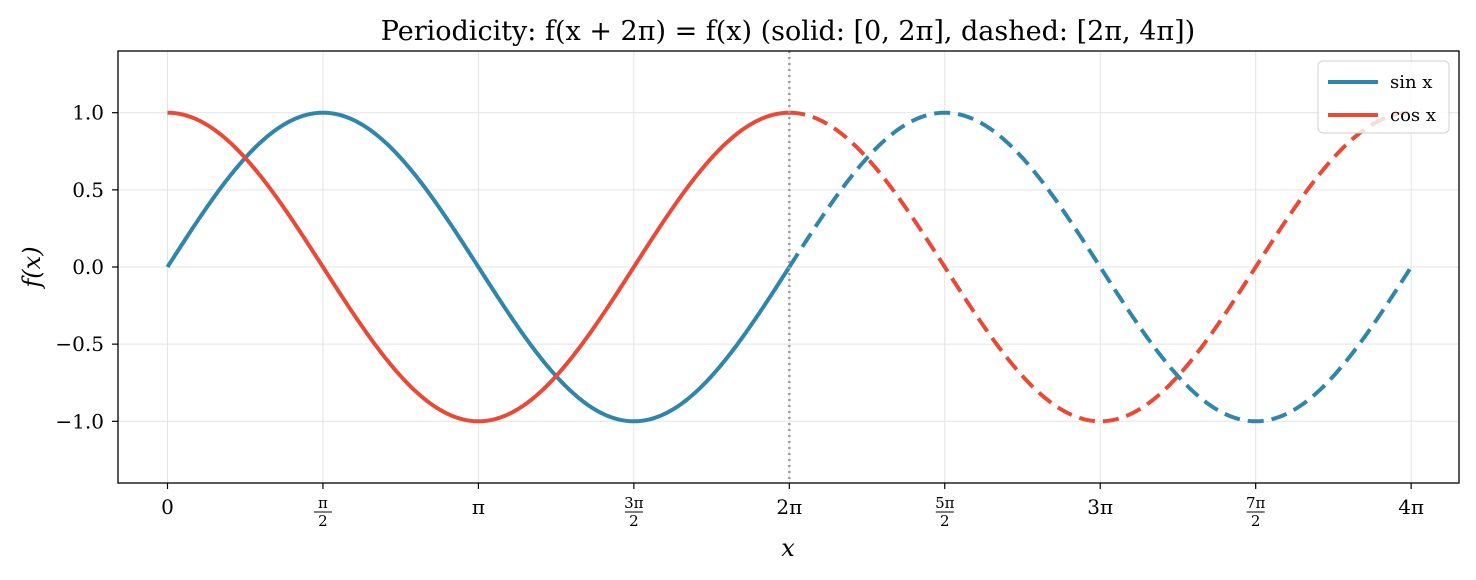  What do you see at coordinates (634, 503) in the screenshot?
I see `x-tick-label-numerator: 3π` at bounding box center [634, 503].